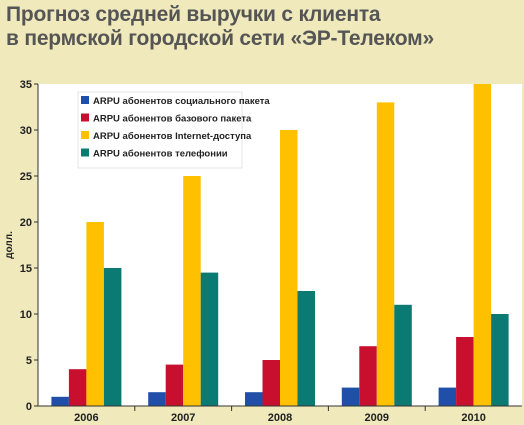  I want to click on y-tick-label: 15, so click(26, 269).